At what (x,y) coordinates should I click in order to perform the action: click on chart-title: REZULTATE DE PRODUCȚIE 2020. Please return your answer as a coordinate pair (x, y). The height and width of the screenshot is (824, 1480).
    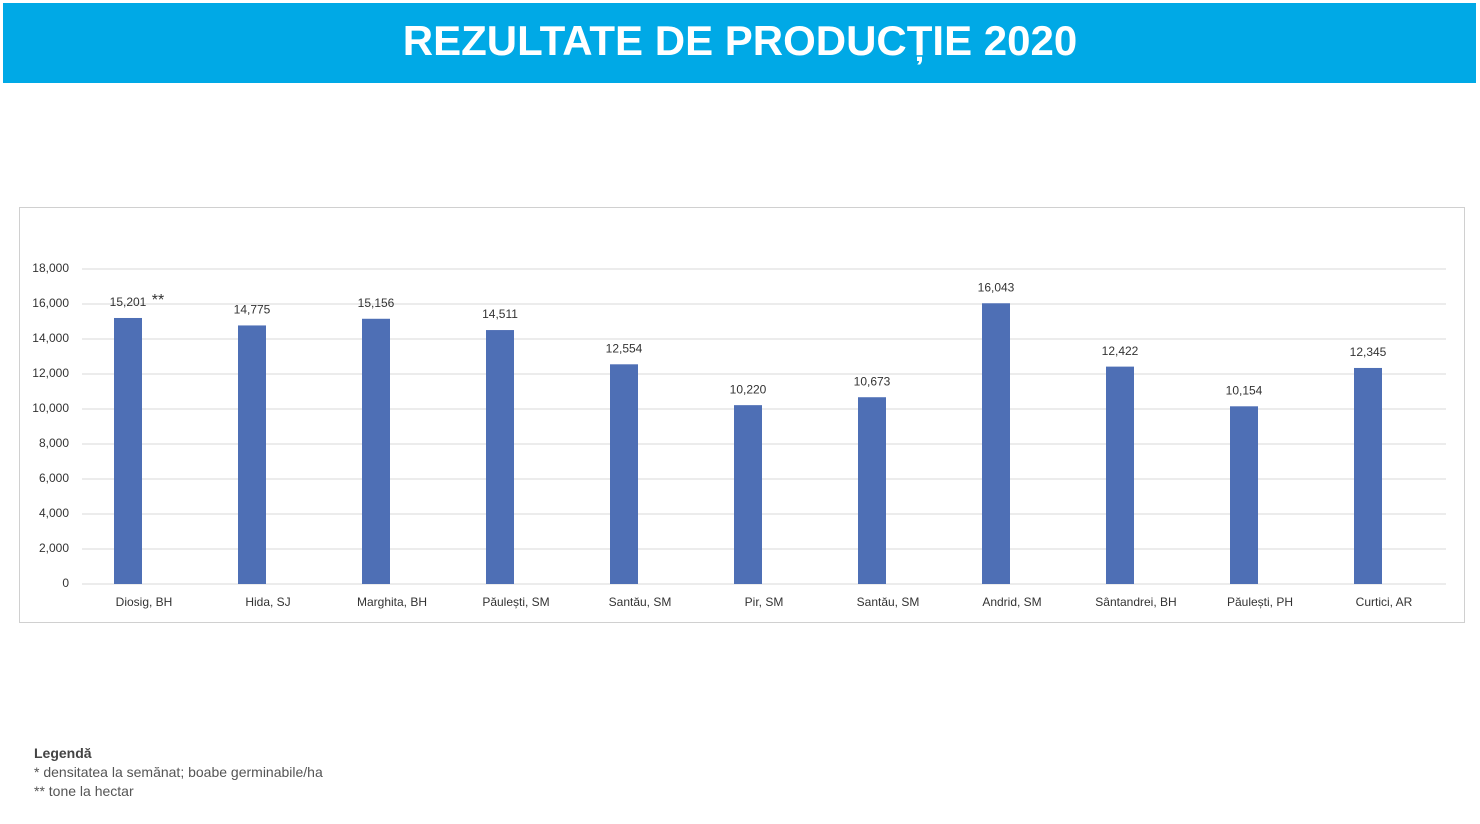
    Looking at the image, I should click on (740, 41).